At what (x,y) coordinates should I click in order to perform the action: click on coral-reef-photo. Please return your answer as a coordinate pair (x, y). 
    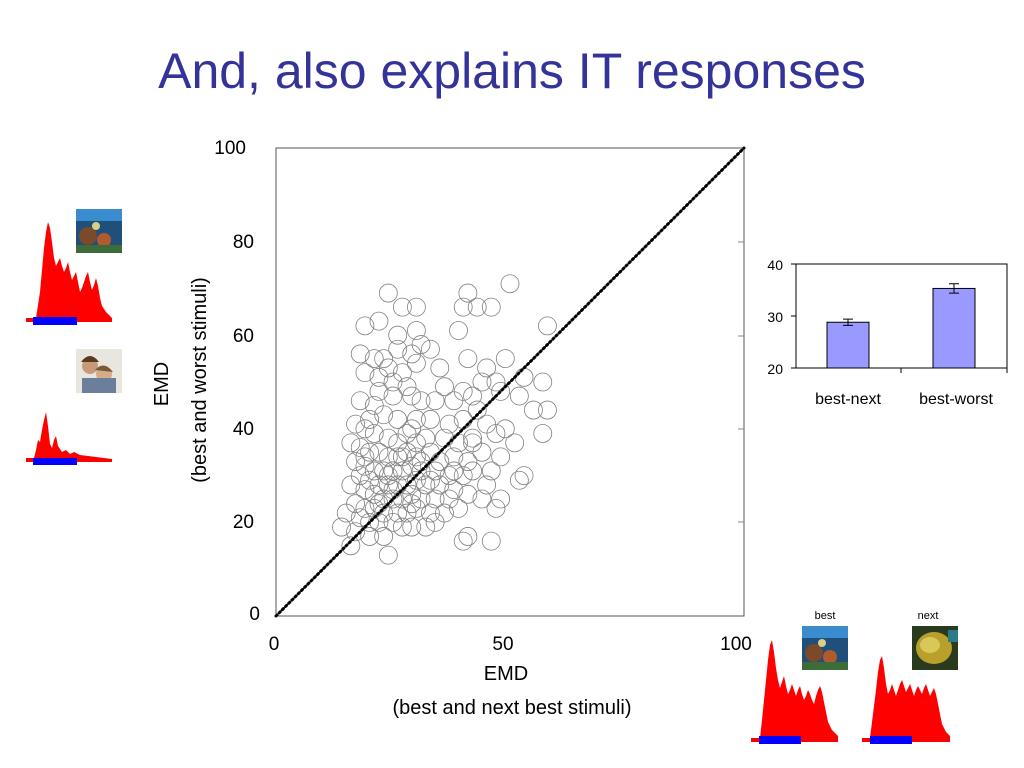
    Looking at the image, I should click on (825, 648).